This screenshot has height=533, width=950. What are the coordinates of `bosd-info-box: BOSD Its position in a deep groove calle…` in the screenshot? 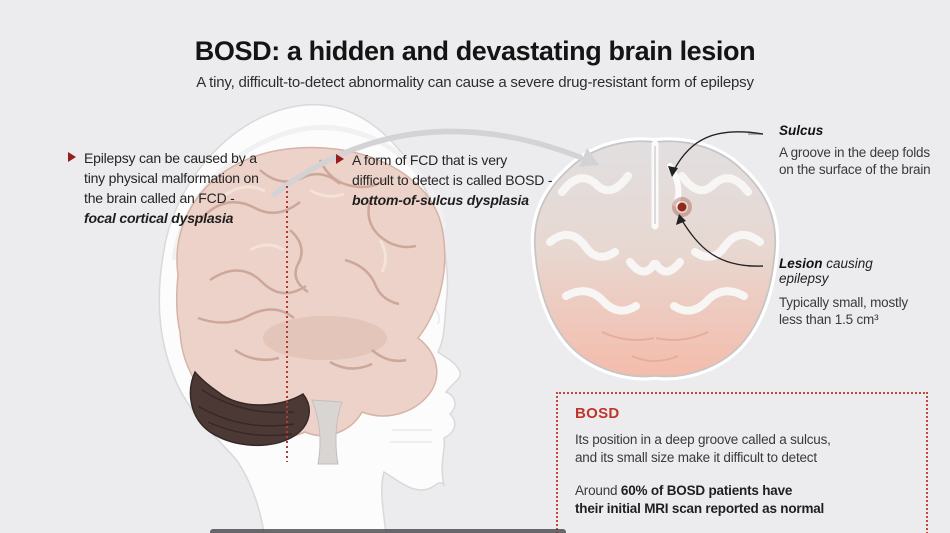 It's located at (742, 462).